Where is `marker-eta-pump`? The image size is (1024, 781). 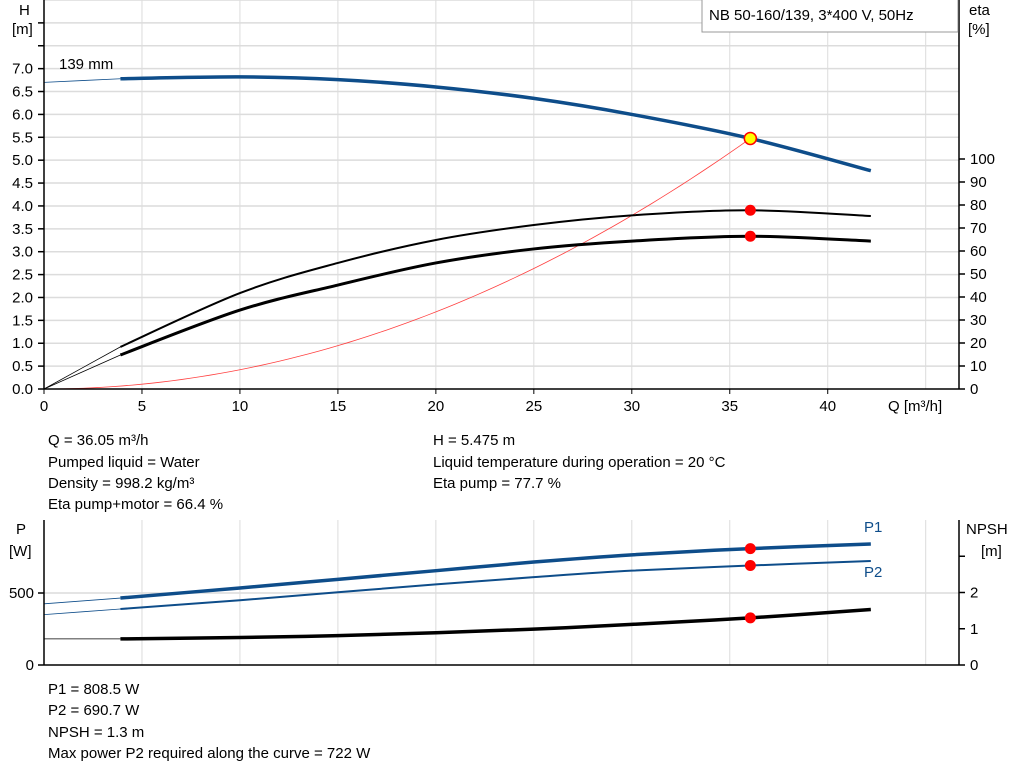 marker-eta-pump is located at coordinates (750, 210).